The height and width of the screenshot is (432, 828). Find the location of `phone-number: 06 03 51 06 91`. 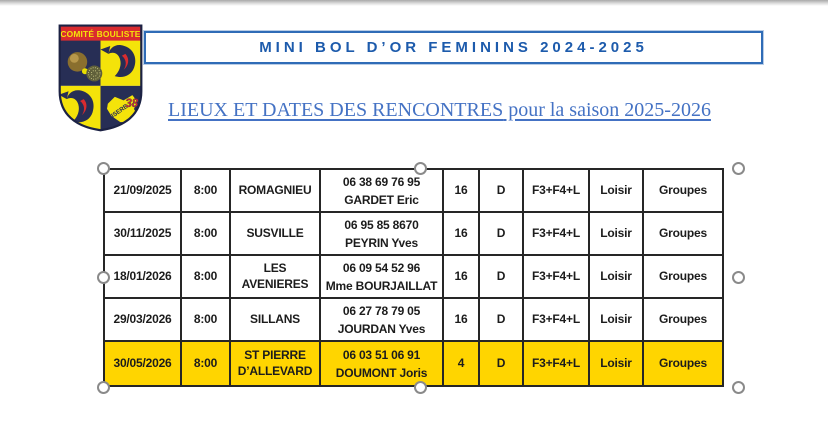

phone-number: 06 03 51 06 91 is located at coordinates (381, 354).